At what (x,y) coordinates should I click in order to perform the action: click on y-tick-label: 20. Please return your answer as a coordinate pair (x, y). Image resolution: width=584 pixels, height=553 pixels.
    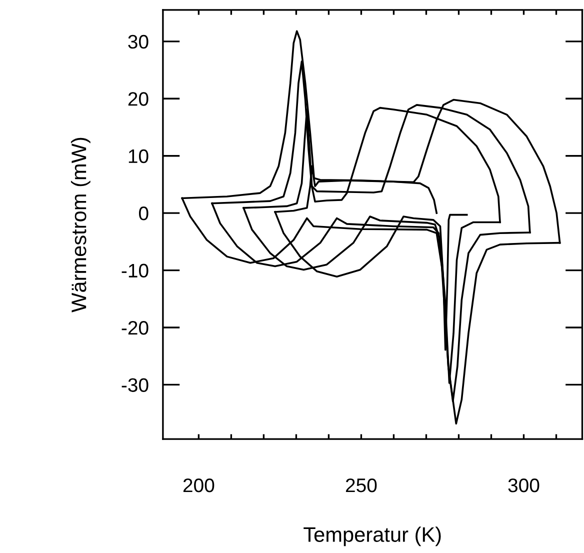
    Looking at the image, I should click on (138, 99).